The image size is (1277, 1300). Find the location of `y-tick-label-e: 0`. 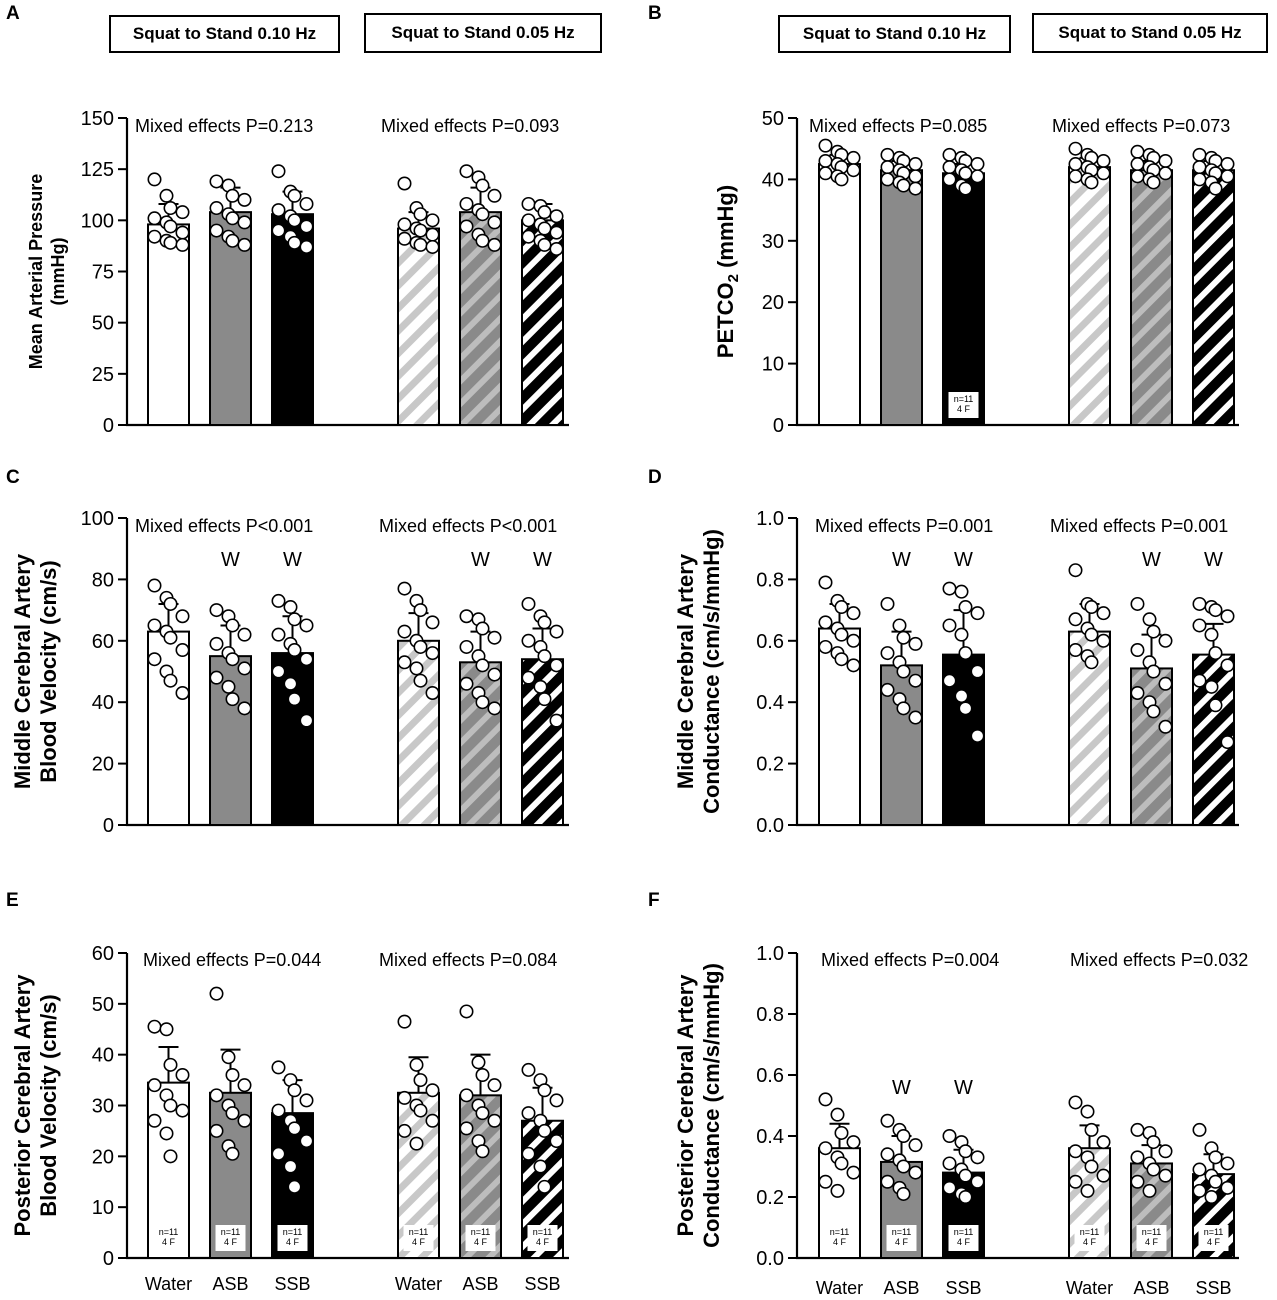

y-tick-label-e: 0 is located at coordinates (108, 1259).